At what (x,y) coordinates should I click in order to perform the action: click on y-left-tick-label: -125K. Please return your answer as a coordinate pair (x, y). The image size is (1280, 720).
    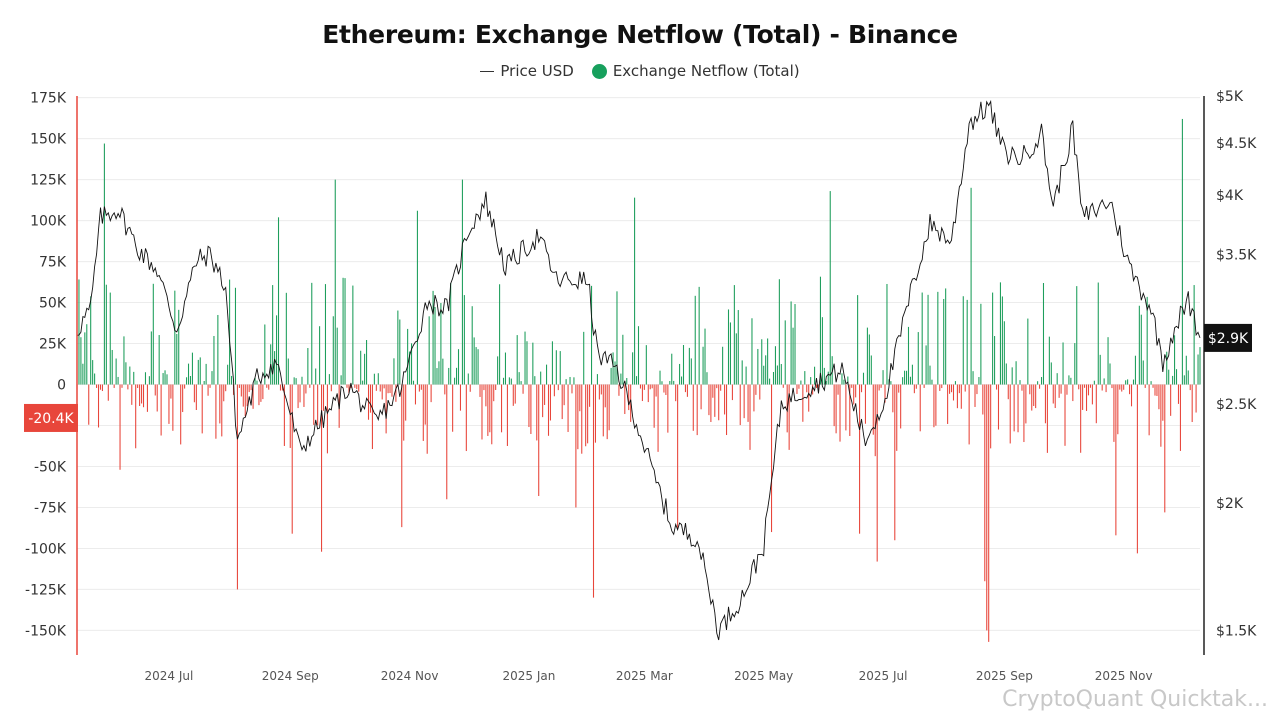
    Looking at the image, I should click on (46, 590).